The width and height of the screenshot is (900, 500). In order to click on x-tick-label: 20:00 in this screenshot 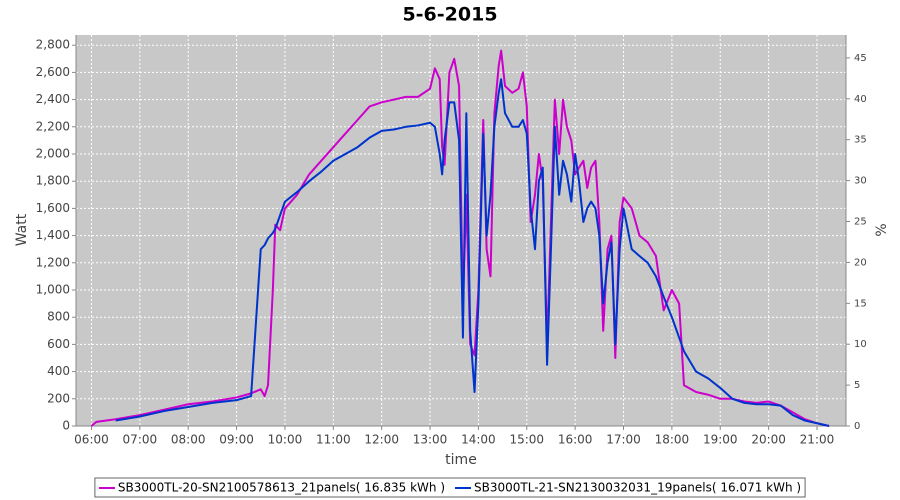, I will do `click(768, 440)`.